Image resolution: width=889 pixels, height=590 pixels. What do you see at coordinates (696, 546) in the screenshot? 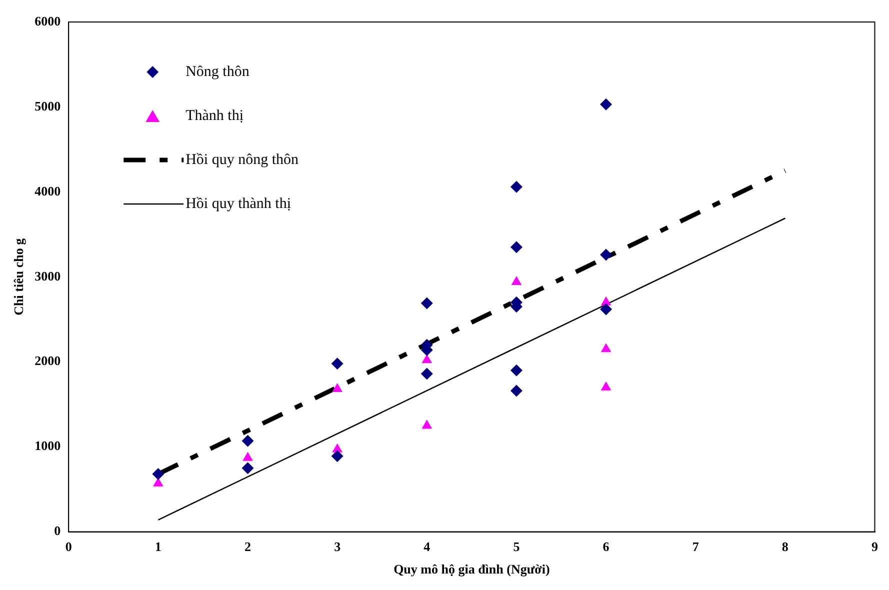
I see `x-tick-label: 7` at bounding box center [696, 546].